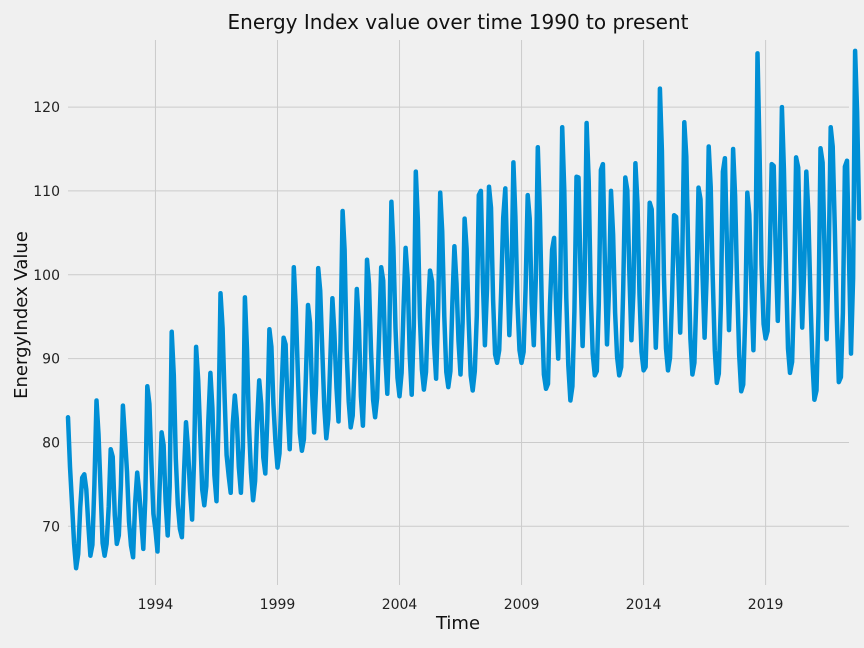  What do you see at coordinates (457, 623) in the screenshot?
I see `x-axis-label: Time` at bounding box center [457, 623].